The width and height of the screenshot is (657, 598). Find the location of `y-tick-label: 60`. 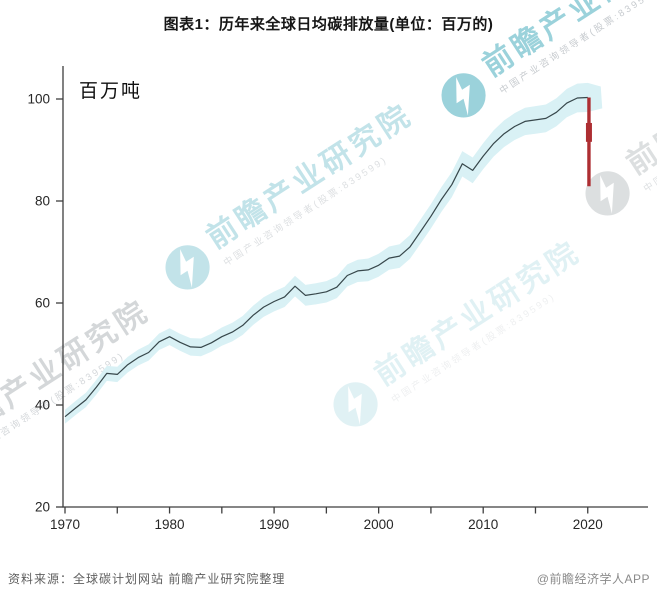

y-tick-label: 60 is located at coordinates (42, 303).